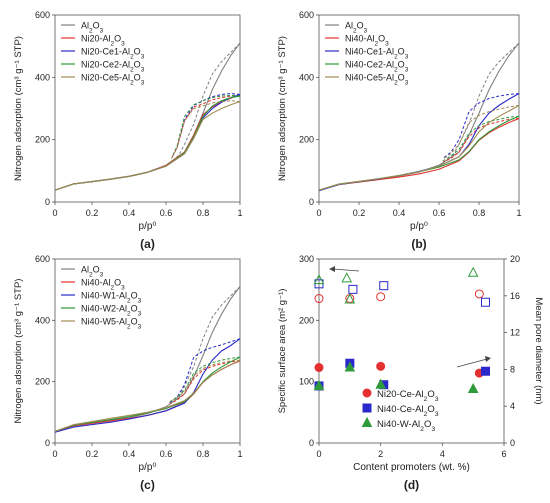 The image size is (550, 503). Describe the element at coordinates (129, 213) in the screenshot. I see `x-tick-label: 0.4` at that location.